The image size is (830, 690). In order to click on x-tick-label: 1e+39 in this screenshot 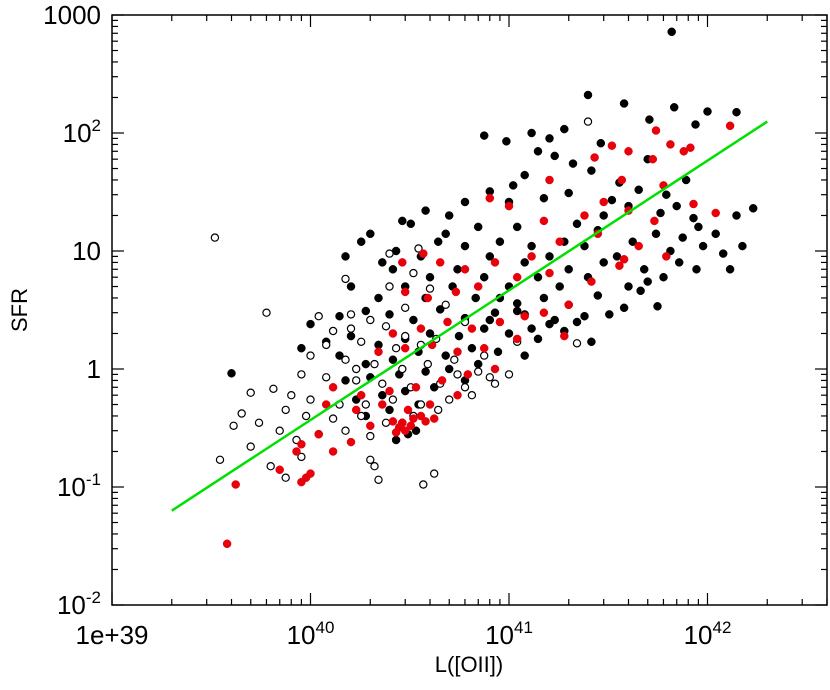, I will do `click(111, 635)`.